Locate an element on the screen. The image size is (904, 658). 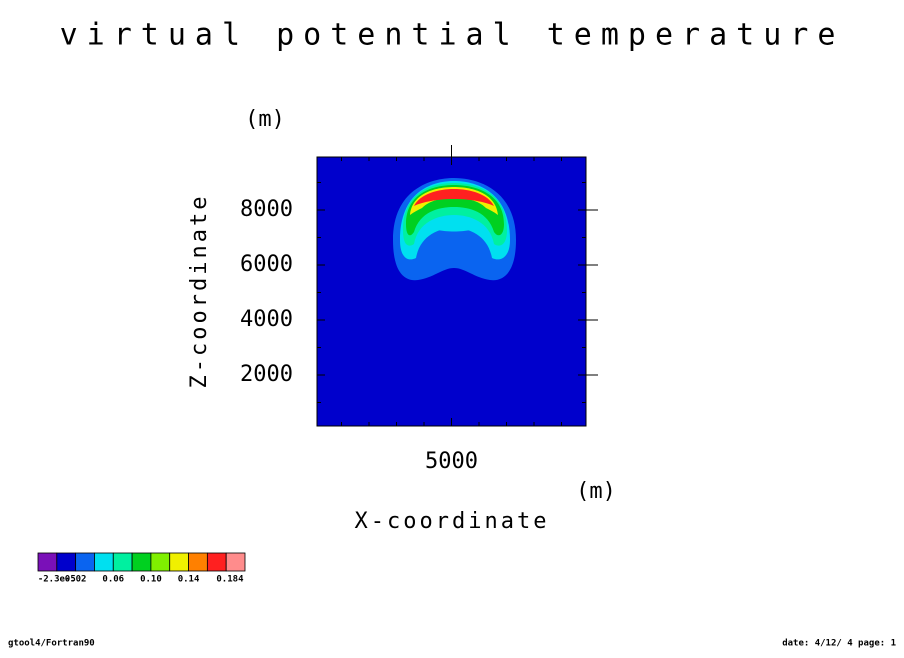
footer-right: date: 4/12/ 4 page: 1 is located at coordinates (839, 644).